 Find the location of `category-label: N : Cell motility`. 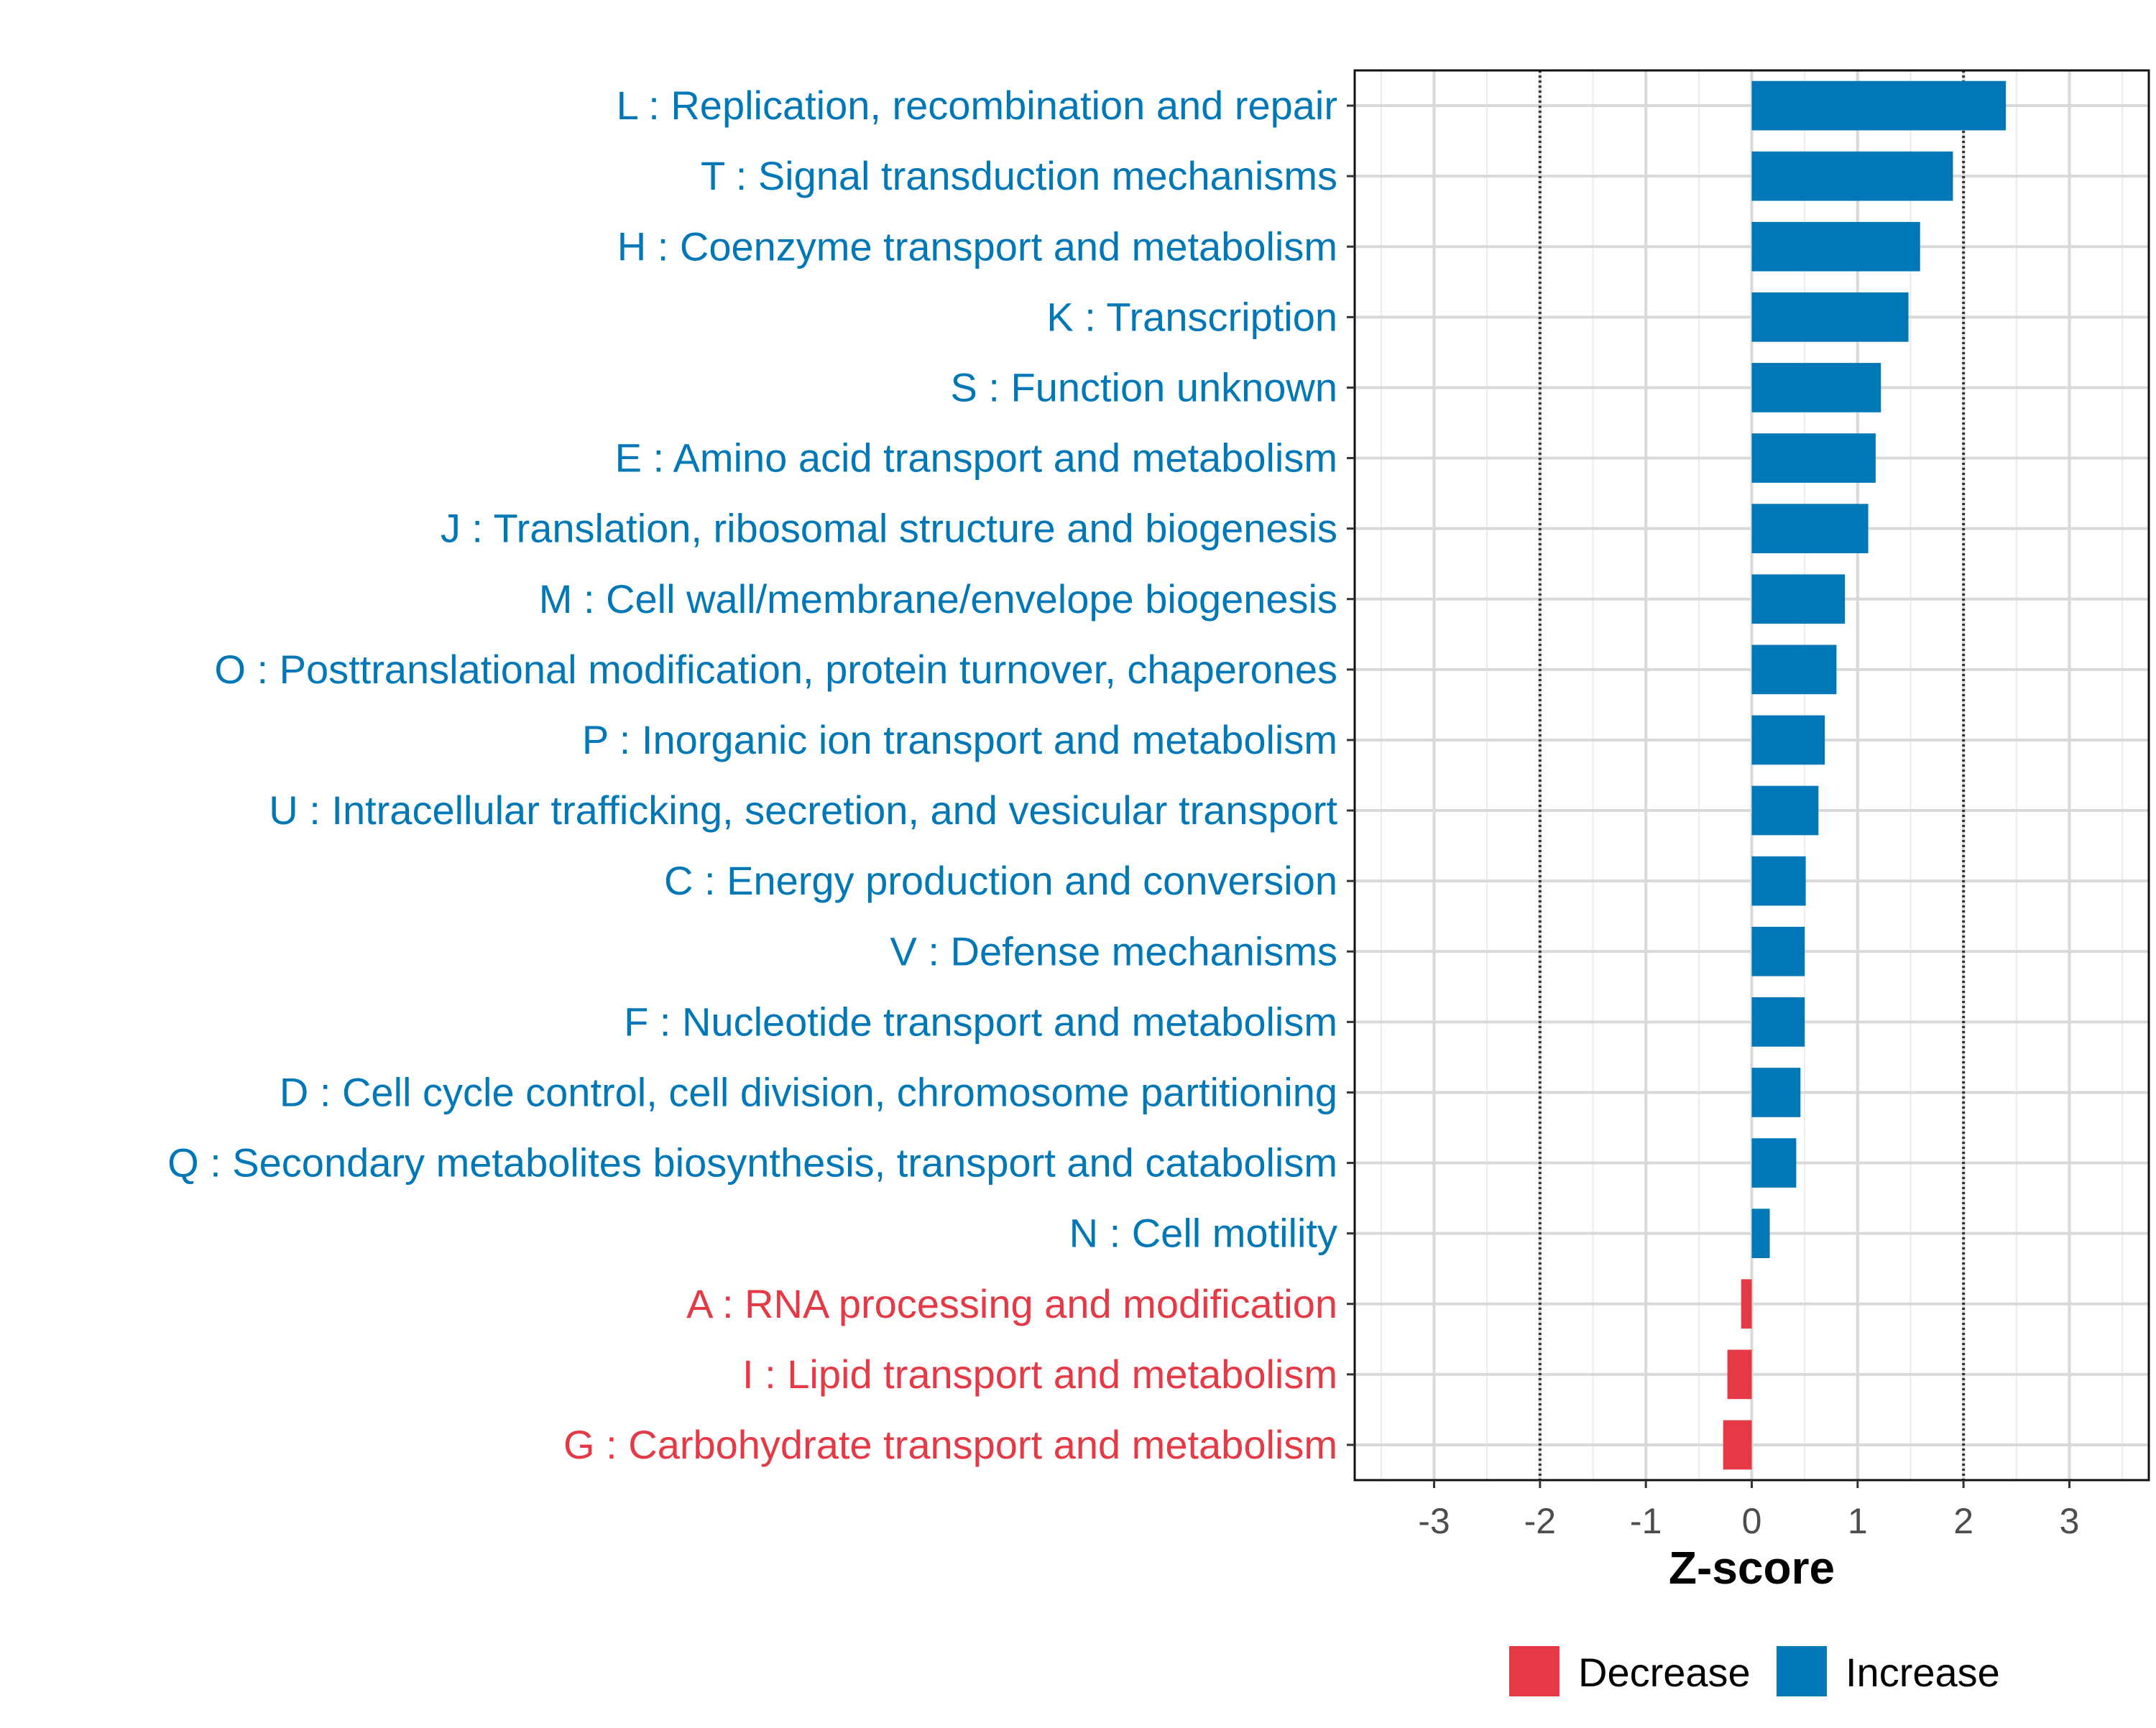

category-label: N : Cell motility is located at coordinates (1203, 1234).